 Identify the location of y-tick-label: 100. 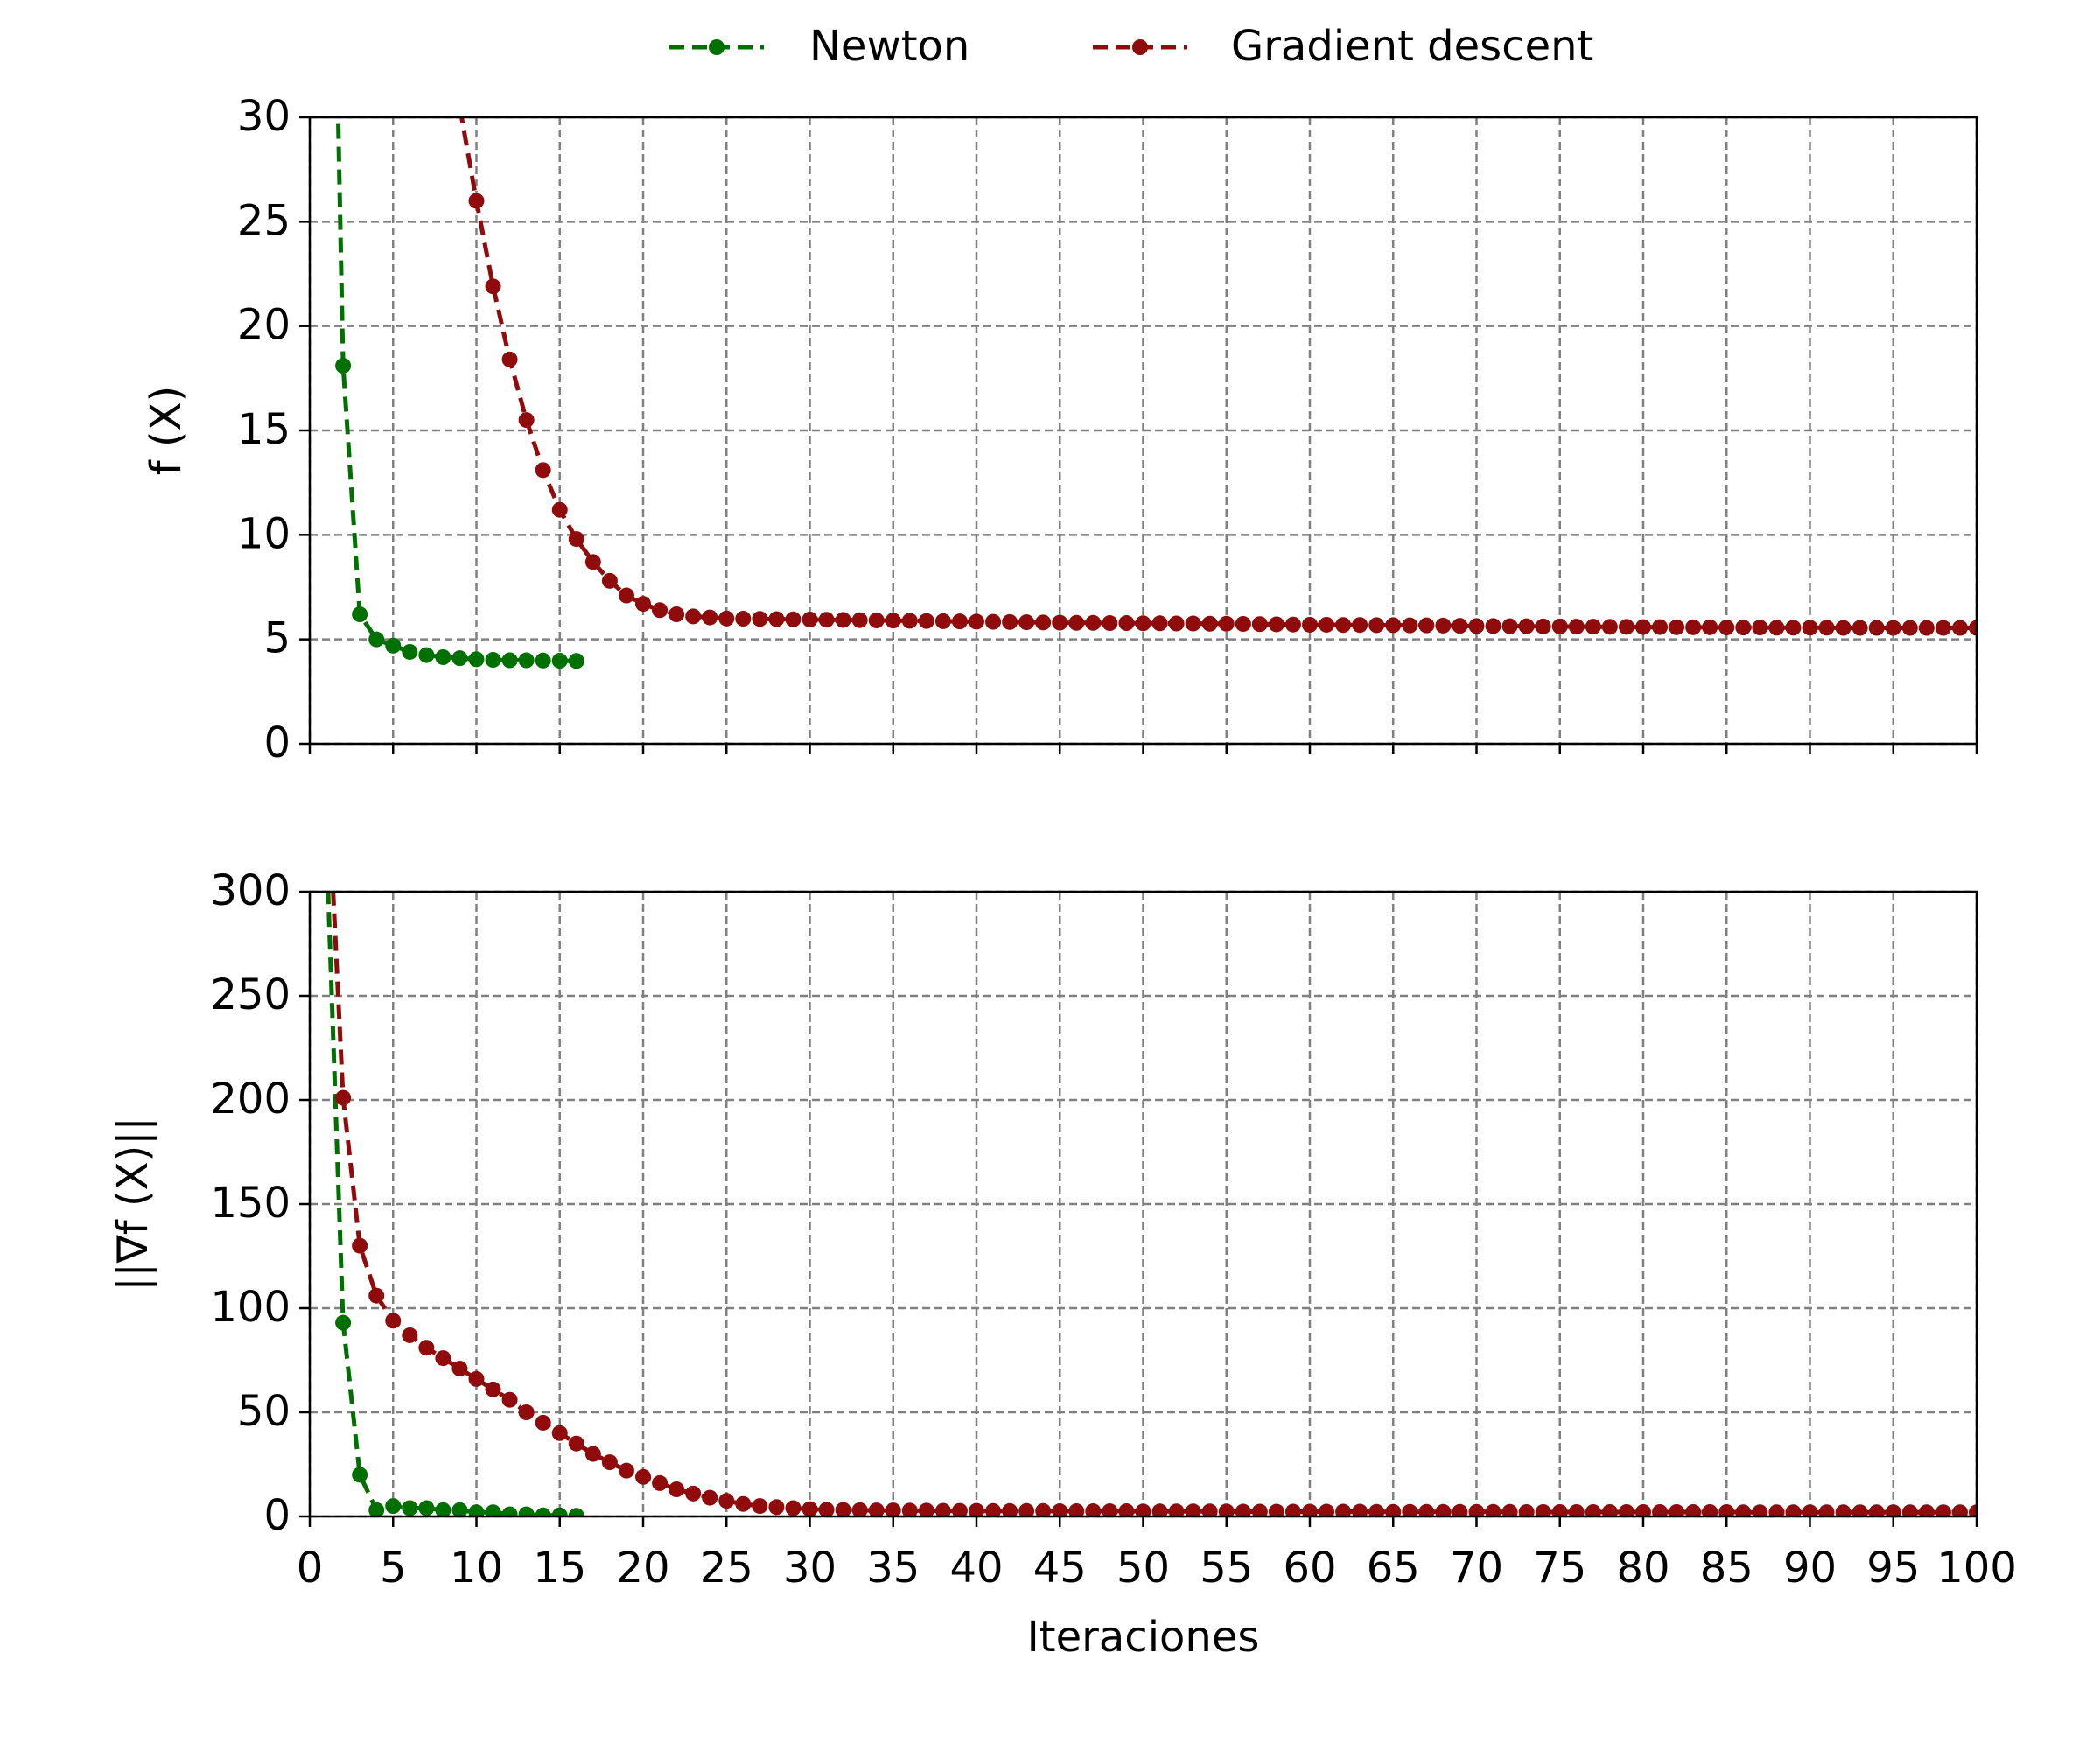
(250, 1307).